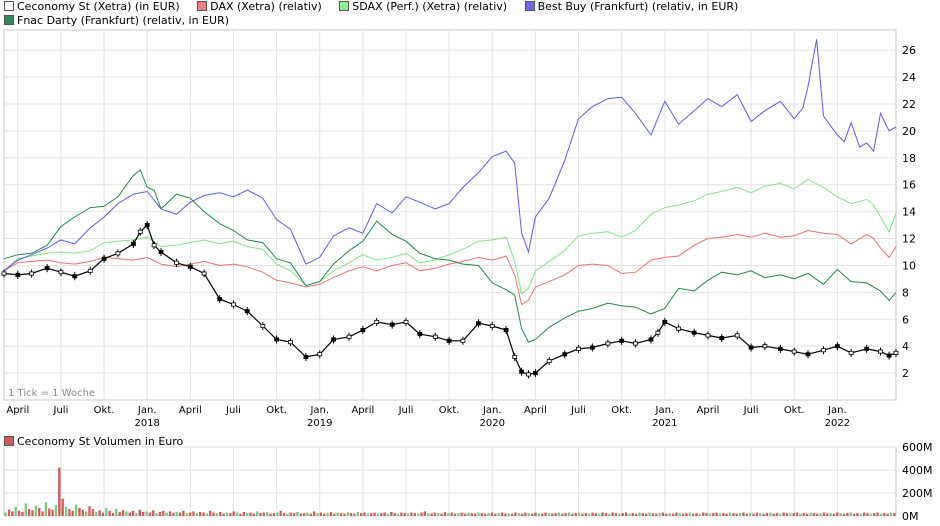 Image resolution: width=940 pixels, height=526 pixels. Describe the element at coordinates (259, 7) in the screenshot. I see `legend-item-dax: DAX (Xetra) (relativ)` at that location.